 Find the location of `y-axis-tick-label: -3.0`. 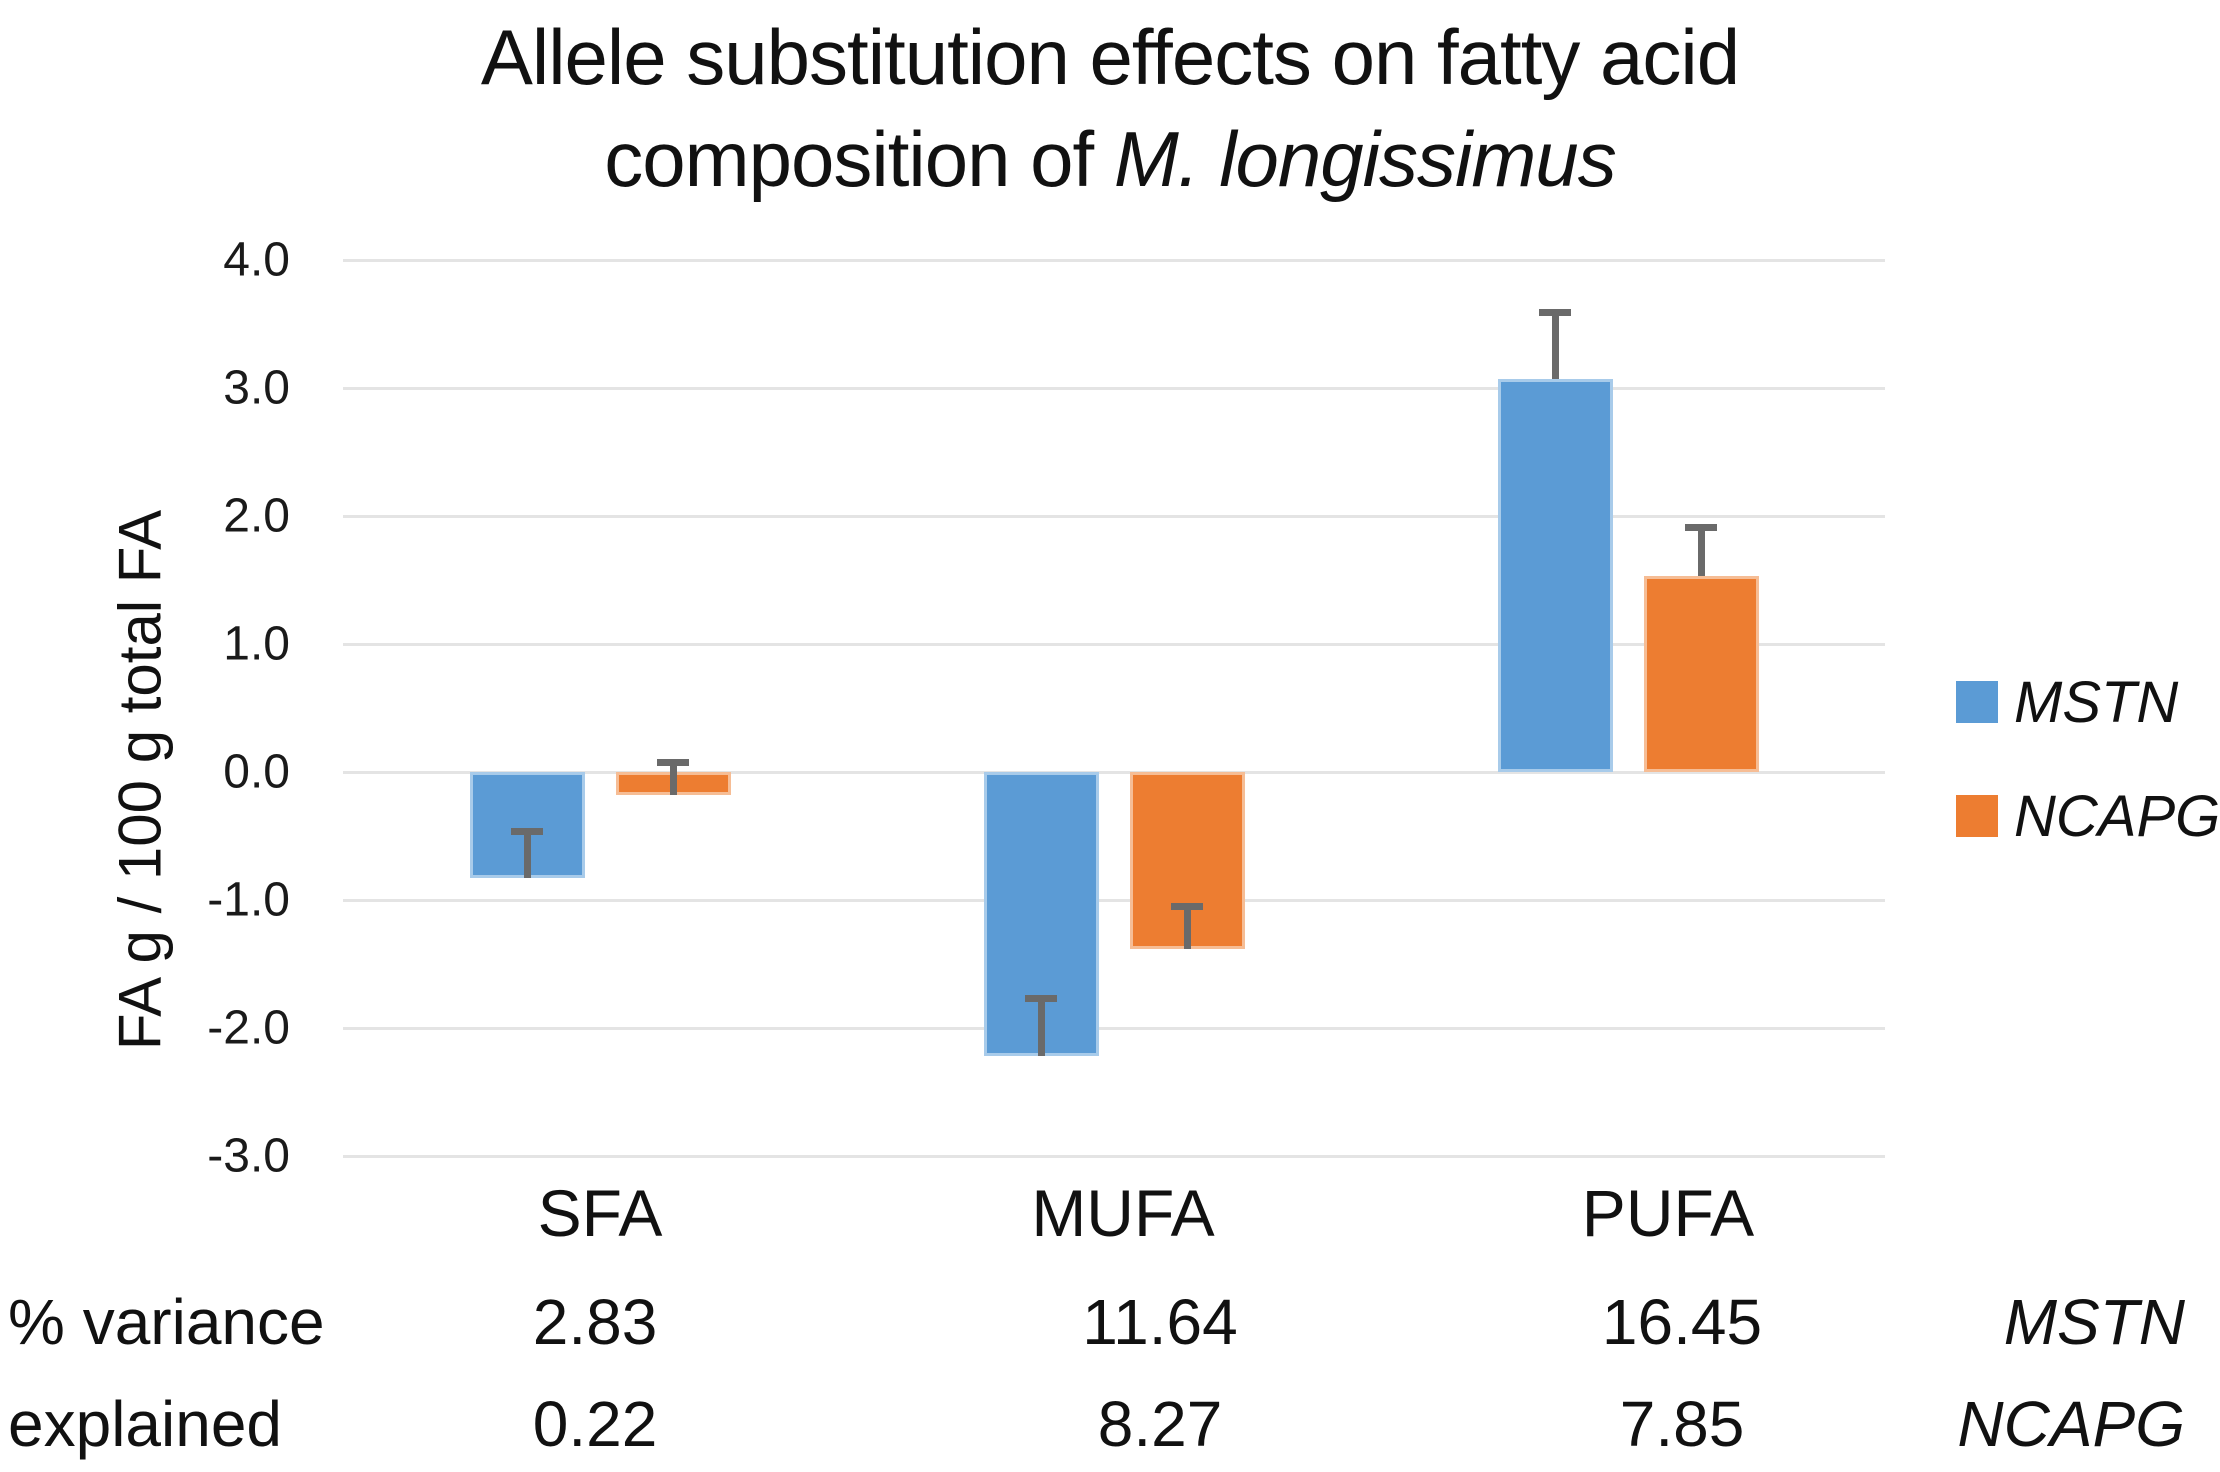

y-axis-tick-label: -3.0 is located at coordinates (248, 1156).